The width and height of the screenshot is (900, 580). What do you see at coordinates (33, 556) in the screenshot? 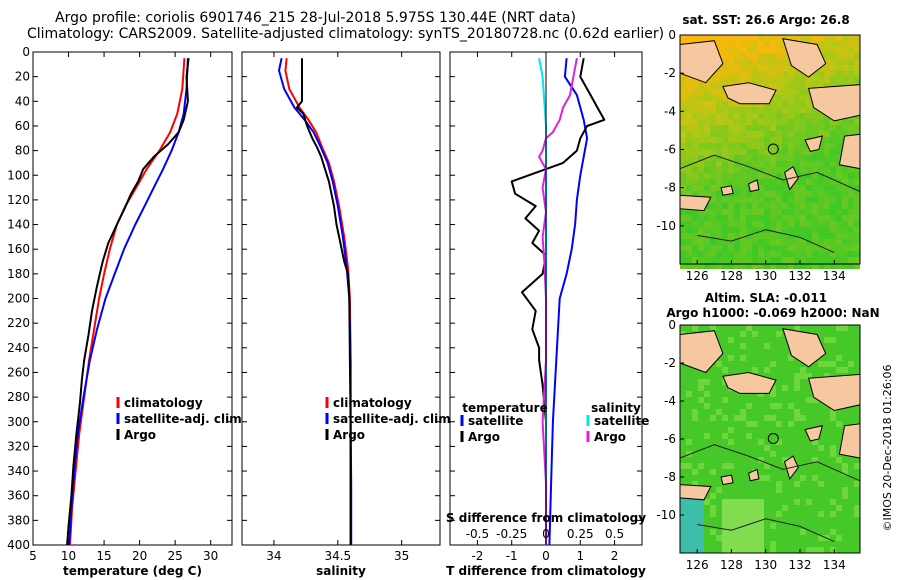
I see `x-tick-label: 5` at bounding box center [33, 556].